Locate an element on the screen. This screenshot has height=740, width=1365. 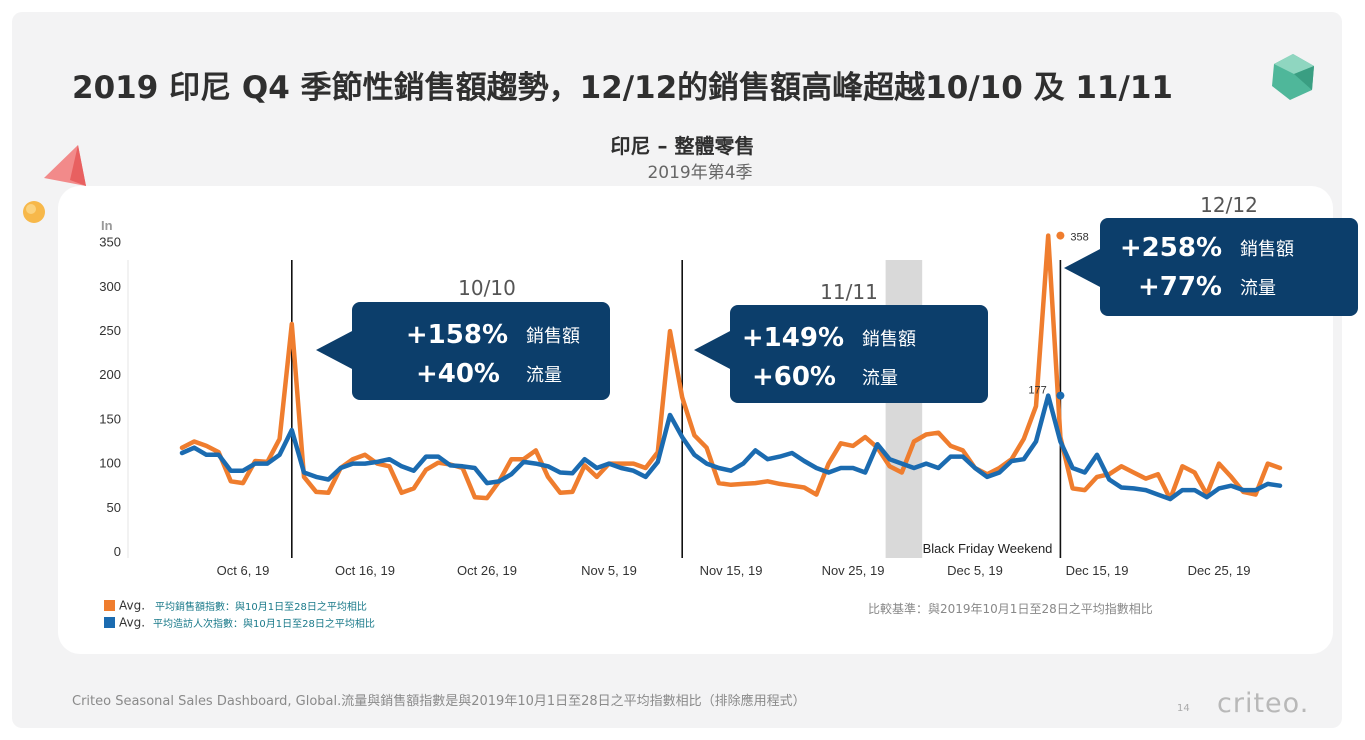
legend-item-sales: Avg. 平均銷售額指數：與10月1日至28日之平均相比 is located at coordinates (239, 605).